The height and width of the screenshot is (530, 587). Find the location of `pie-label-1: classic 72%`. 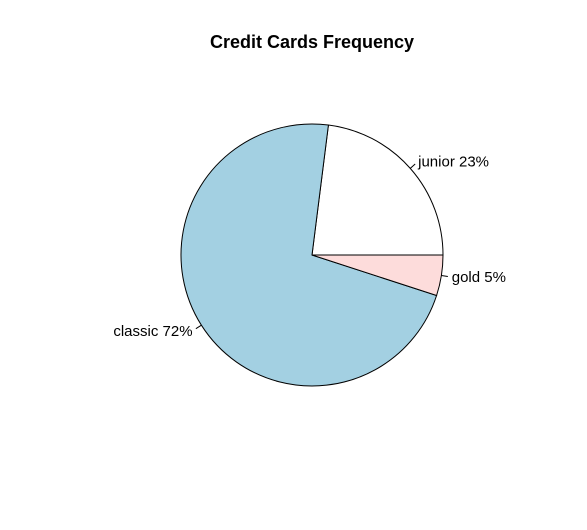

pie-label-1: classic 72% is located at coordinates (152, 331).